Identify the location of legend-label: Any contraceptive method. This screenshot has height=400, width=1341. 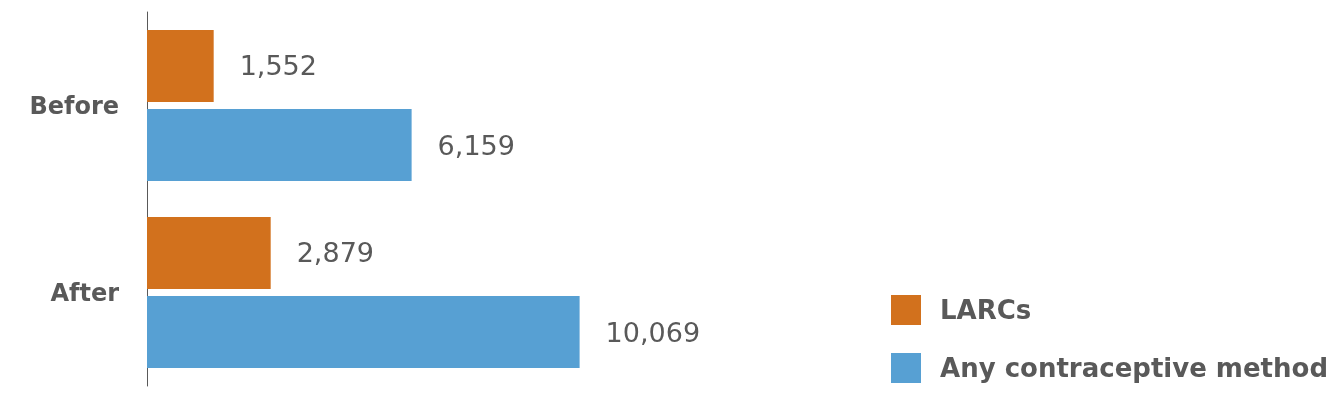
(1134, 368).